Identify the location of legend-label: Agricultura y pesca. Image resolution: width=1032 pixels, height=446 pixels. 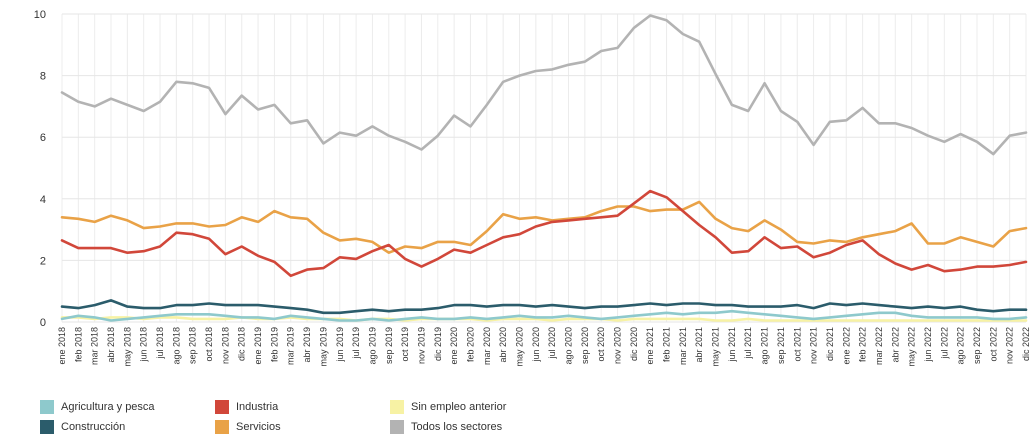
(108, 407).